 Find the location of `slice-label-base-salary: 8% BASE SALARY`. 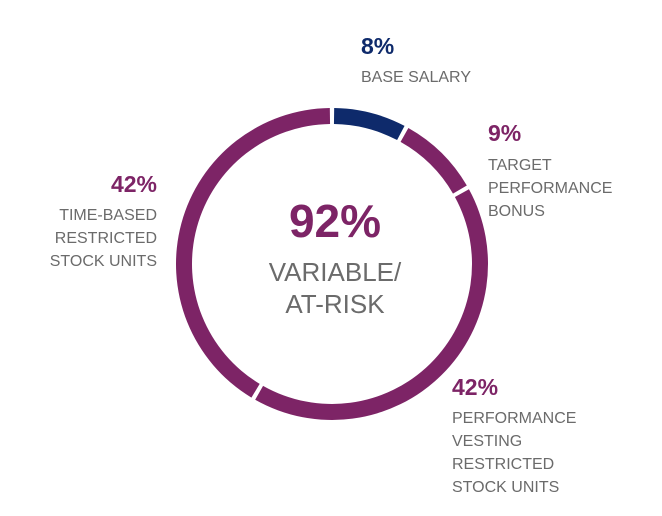

slice-label-base-salary: 8% BASE SALARY is located at coordinates (416, 59).